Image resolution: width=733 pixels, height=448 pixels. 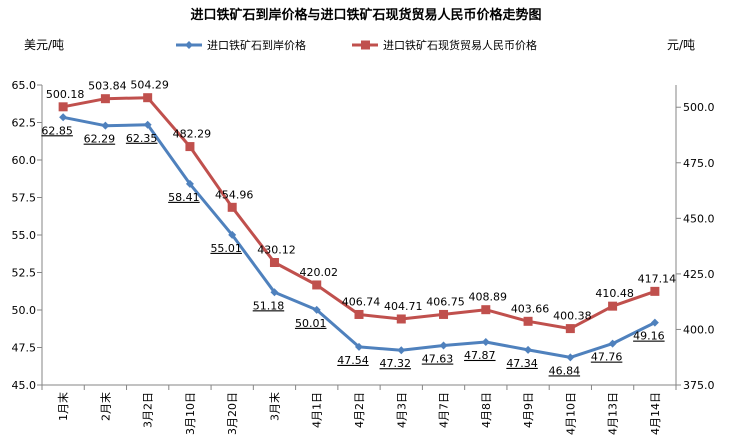 What do you see at coordinates (699, 218) in the screenshot?
I see `right-tick-label: 450.0` at bounding box center [699, 218].